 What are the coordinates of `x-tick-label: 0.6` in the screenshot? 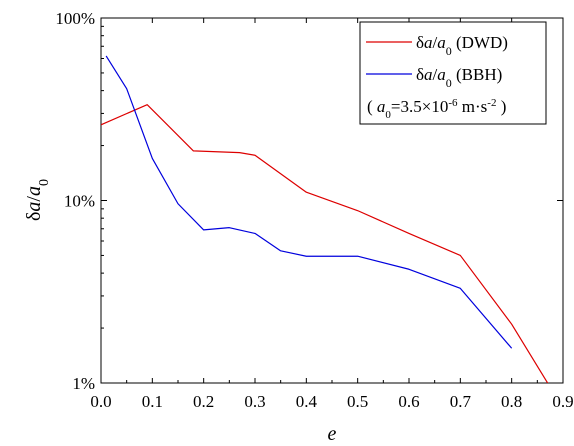 It's located at (408, 401).